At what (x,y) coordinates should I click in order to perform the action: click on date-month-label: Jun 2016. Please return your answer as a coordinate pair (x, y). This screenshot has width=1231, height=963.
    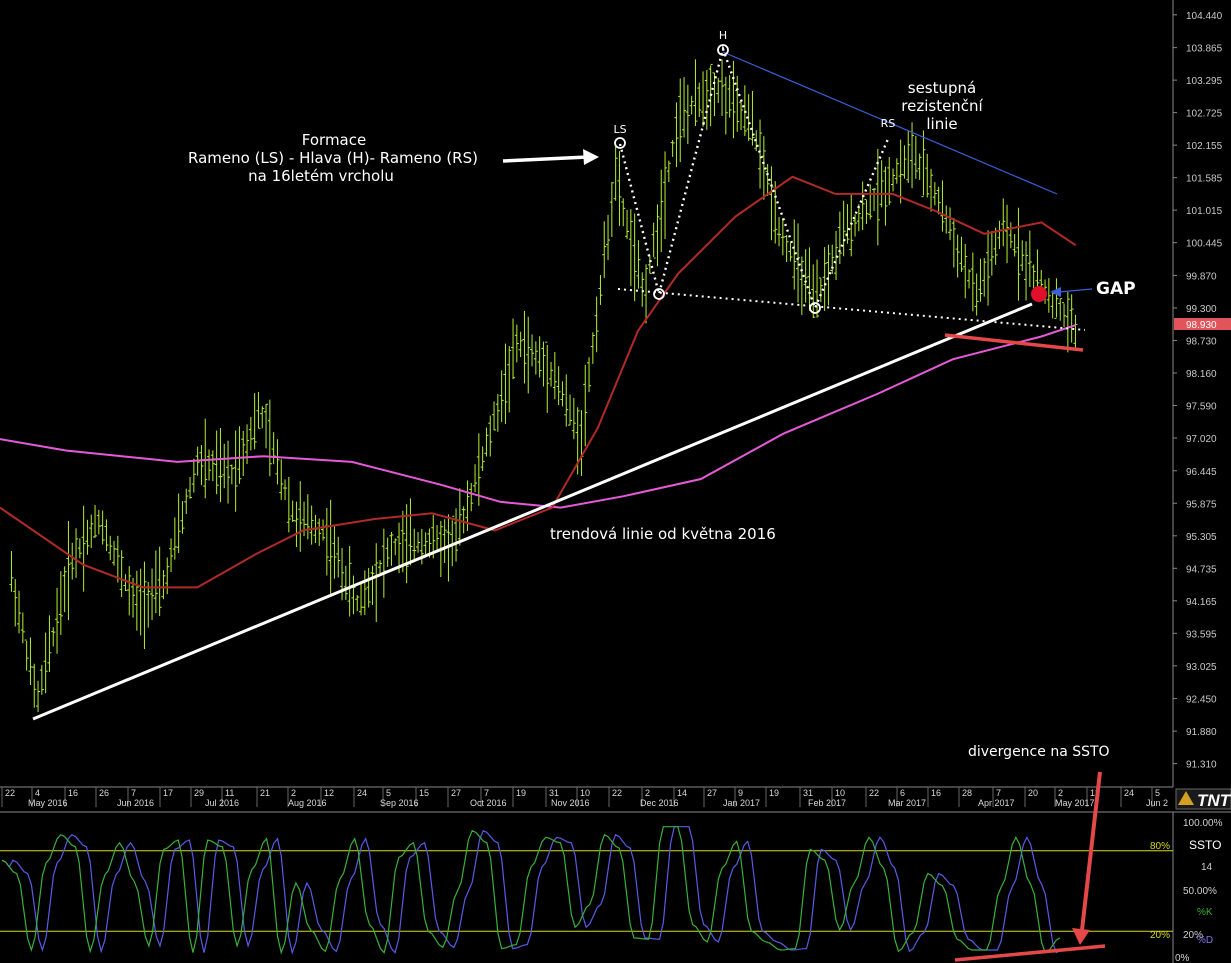
    Looking at the image, I should click on (135, 803).